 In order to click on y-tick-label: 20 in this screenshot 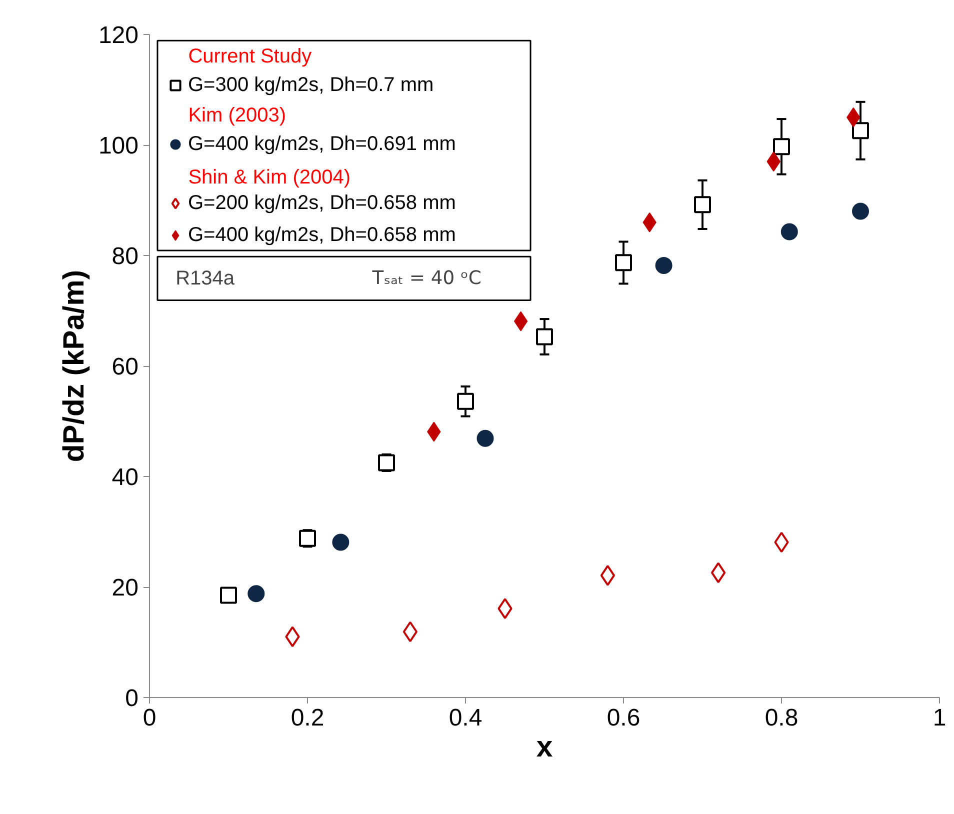, I will do `click(125, 588)`.